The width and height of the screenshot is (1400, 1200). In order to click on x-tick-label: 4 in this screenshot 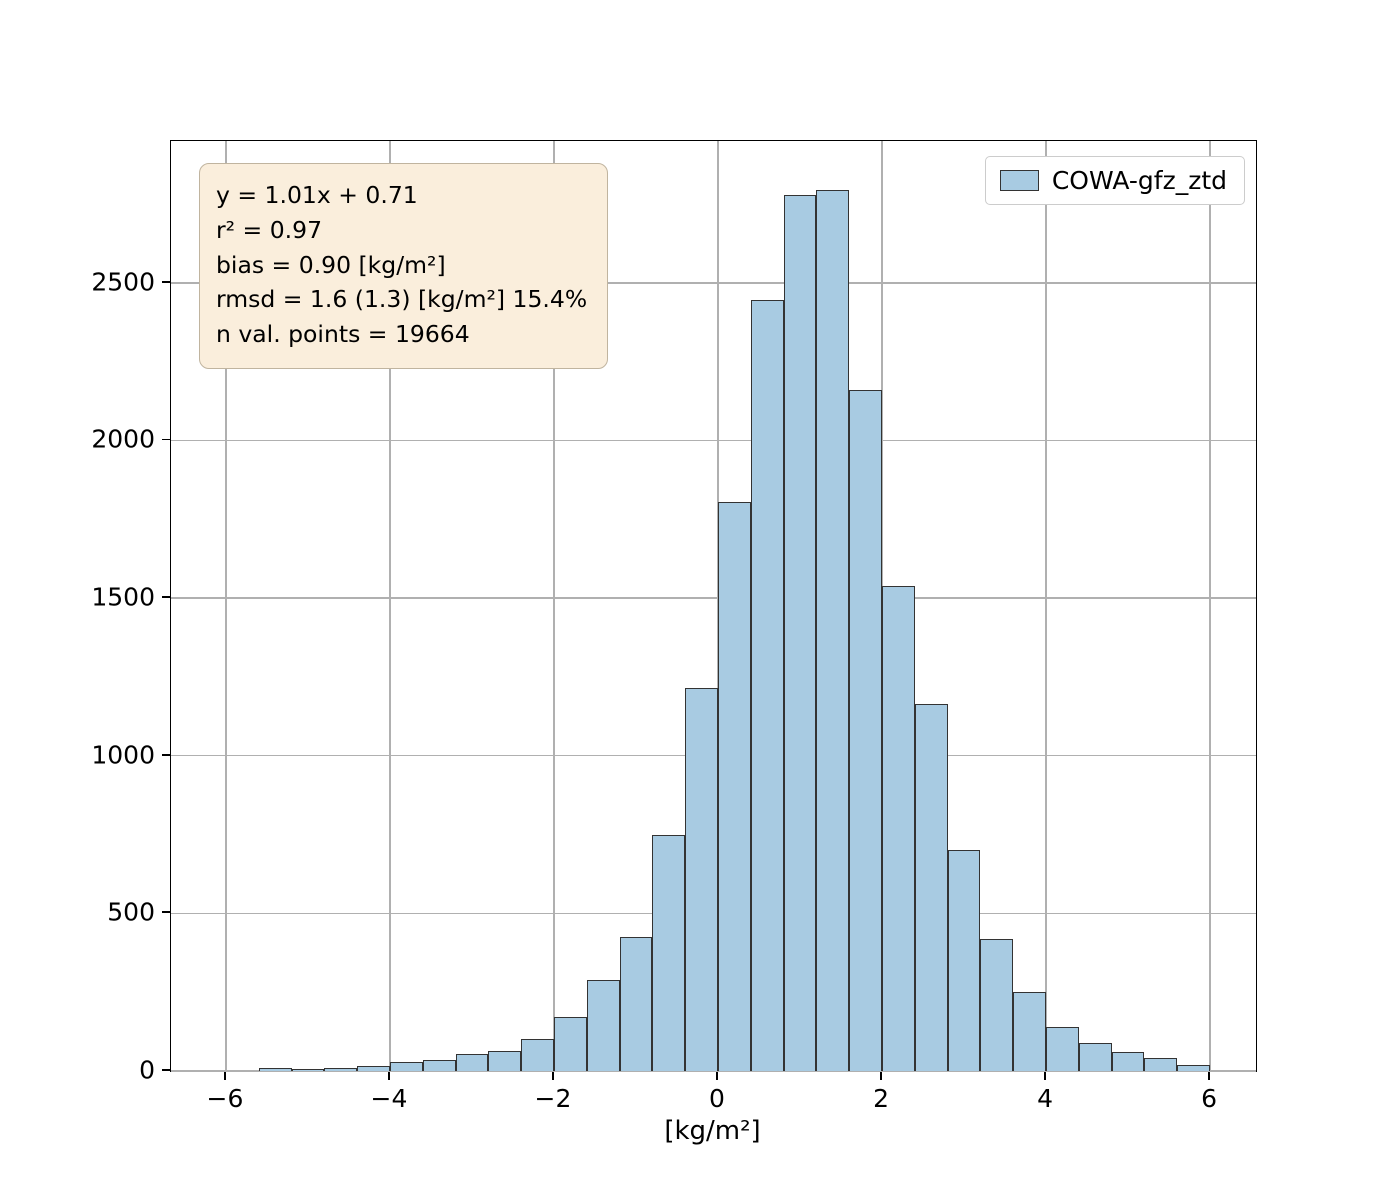, I will do `click(1045, 1098)`.